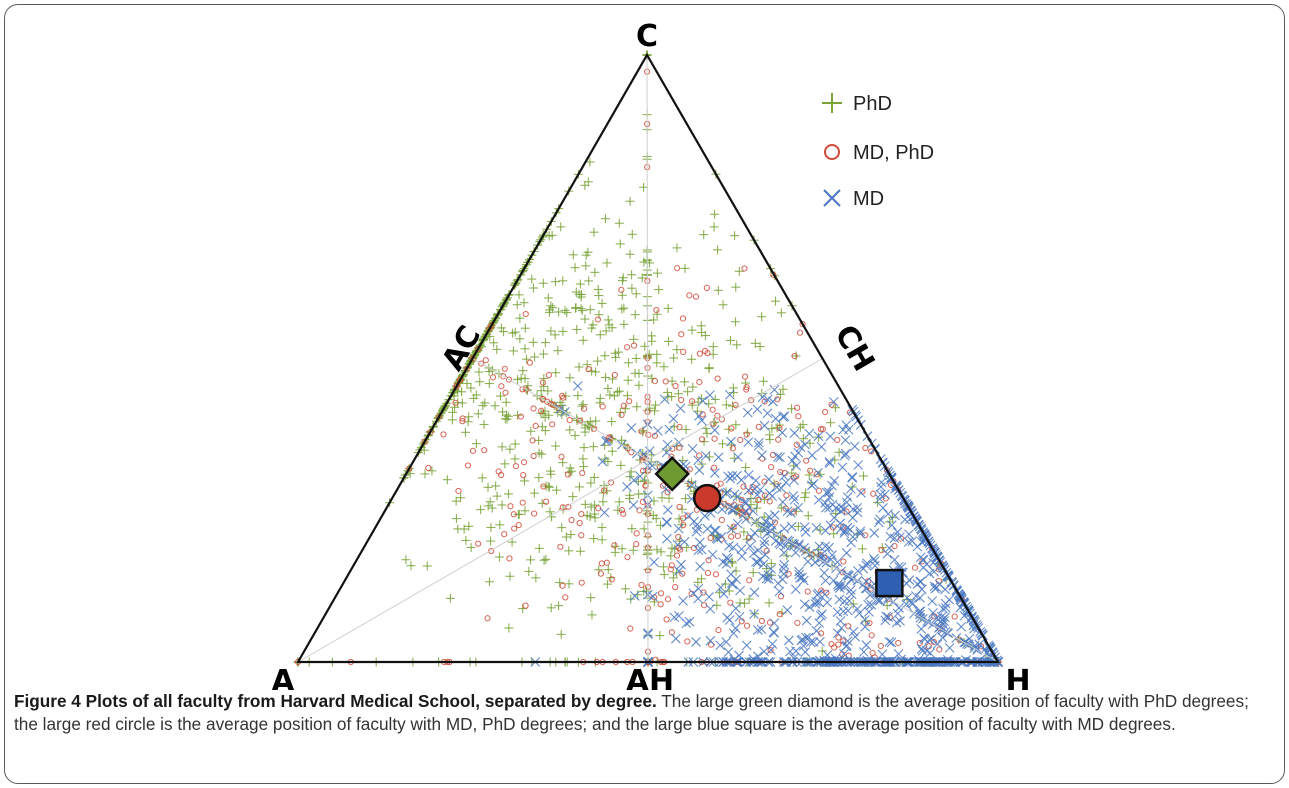 This screenshot has width=1289, height=788. I want to click on average-marker-md, so click(889, 583).